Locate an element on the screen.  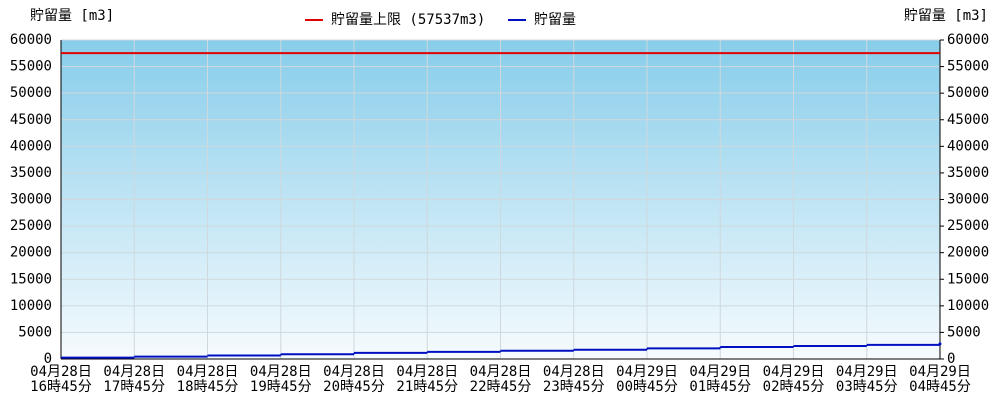
x-tick-label: 23時45分 is located at coordinates (574, 387).